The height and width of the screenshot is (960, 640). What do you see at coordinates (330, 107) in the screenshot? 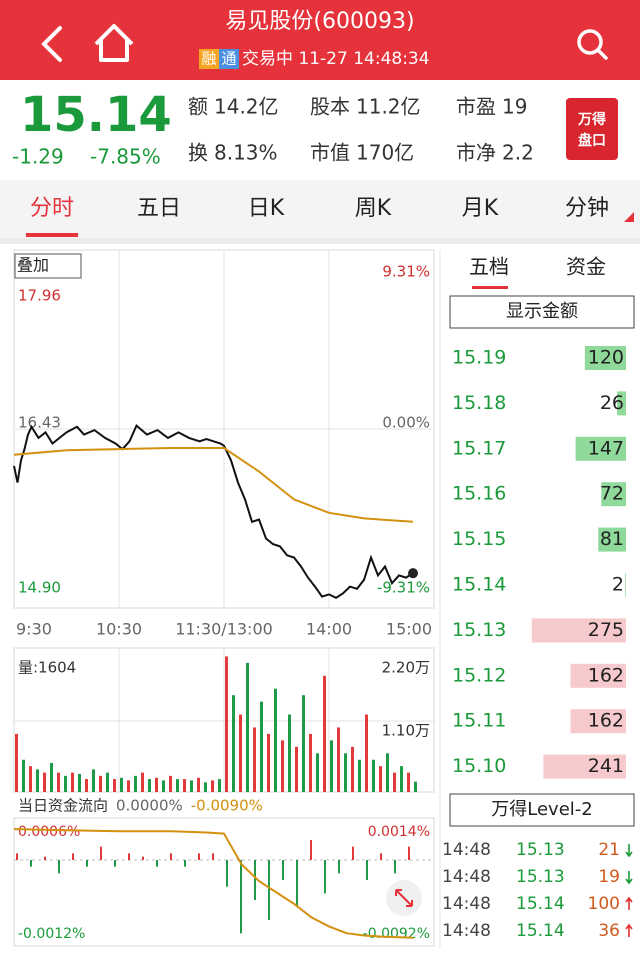
I see `stat-key: 股本` at bounding box center [330, 107].